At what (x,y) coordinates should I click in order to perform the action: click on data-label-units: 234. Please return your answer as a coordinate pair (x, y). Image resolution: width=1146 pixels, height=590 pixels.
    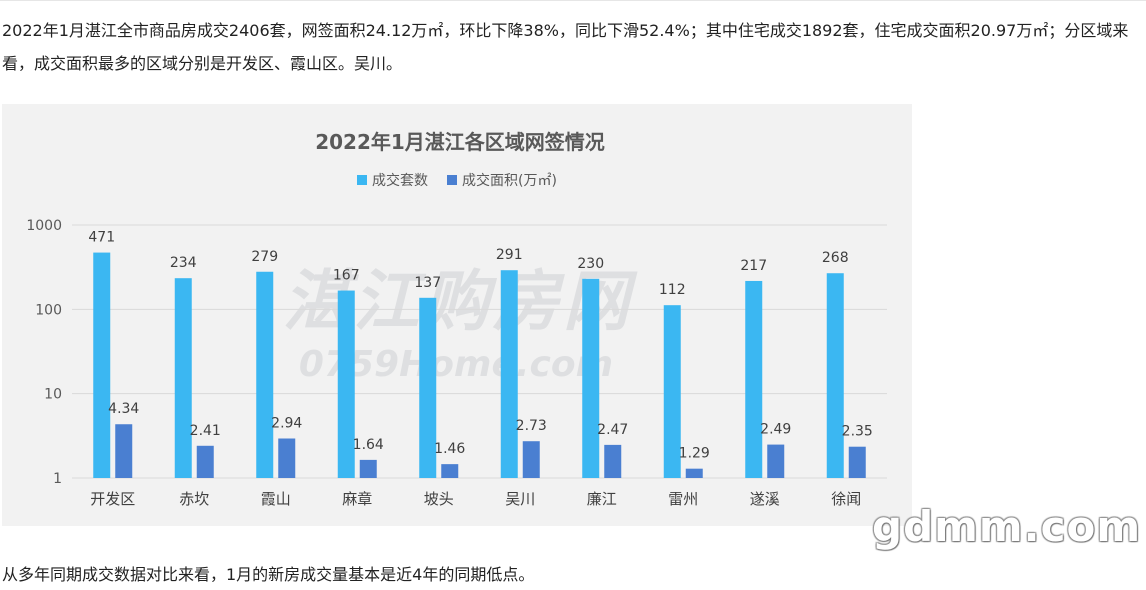
    Looking at the image, I should click on (183, 263).